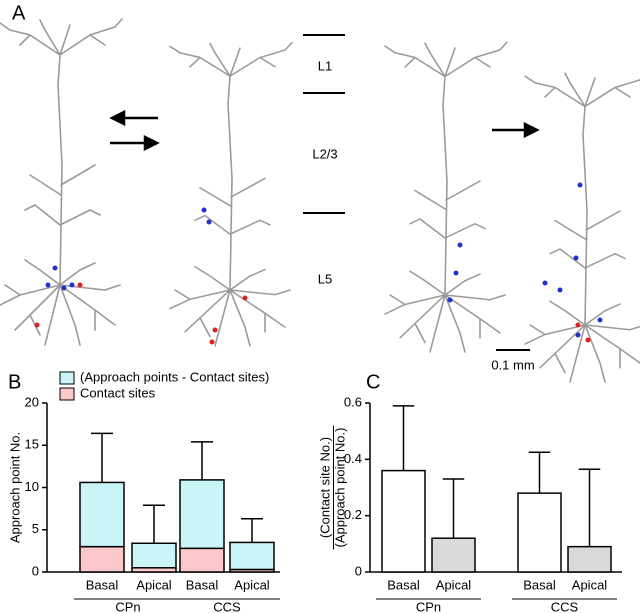 The width and height of the screenshot is (640, 613). What do you see at coordinates (14, 382) in the screenshot?
I see `panel-label: B` at bounding box center [14, 382].